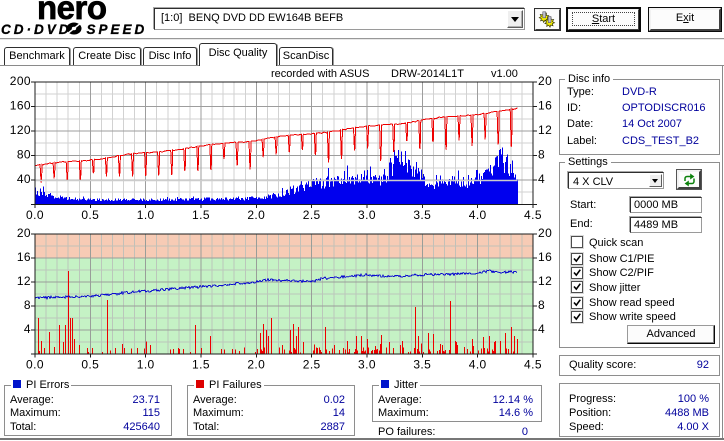  What do you see at coordinates (20, 106) in the screenshot?
I see `svg-text: 160` at bounding box center [20, 106].